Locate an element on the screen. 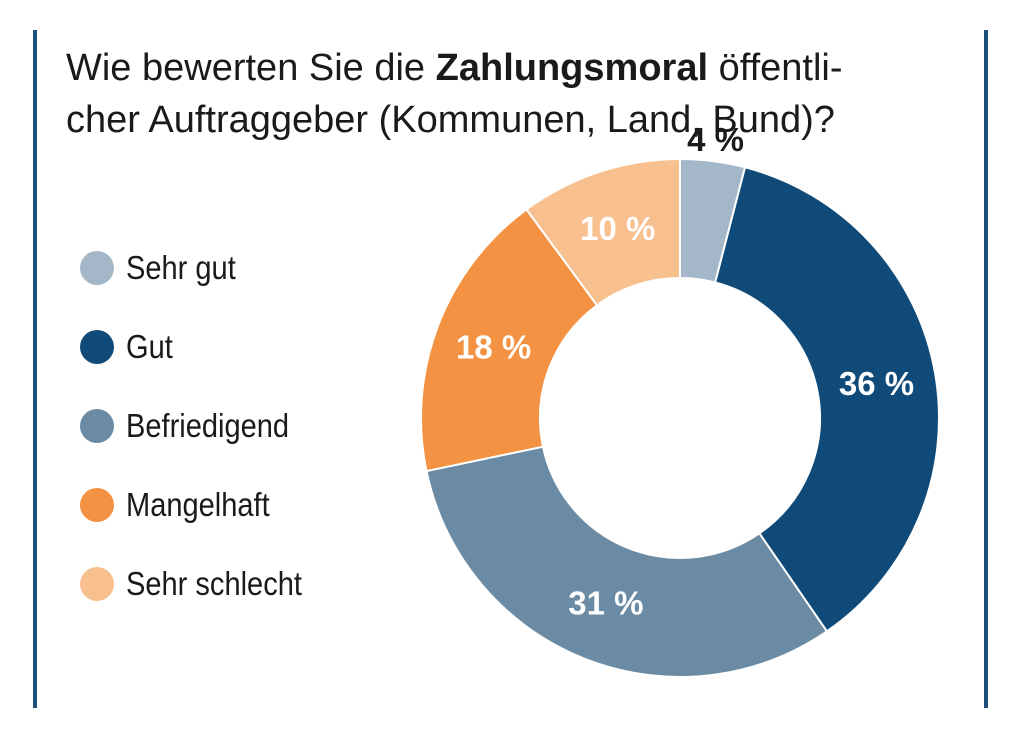 The height and width of the screenshot is (731, 1024). legend-label: Befriedigend is located at coordinates (208, 425).